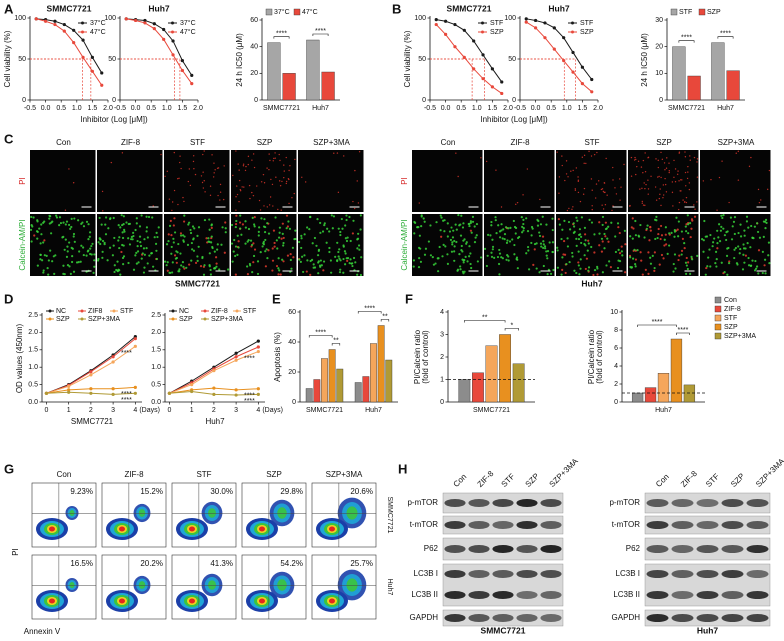  I want to click on x-tick-label: 0.0, so click(46, 108).